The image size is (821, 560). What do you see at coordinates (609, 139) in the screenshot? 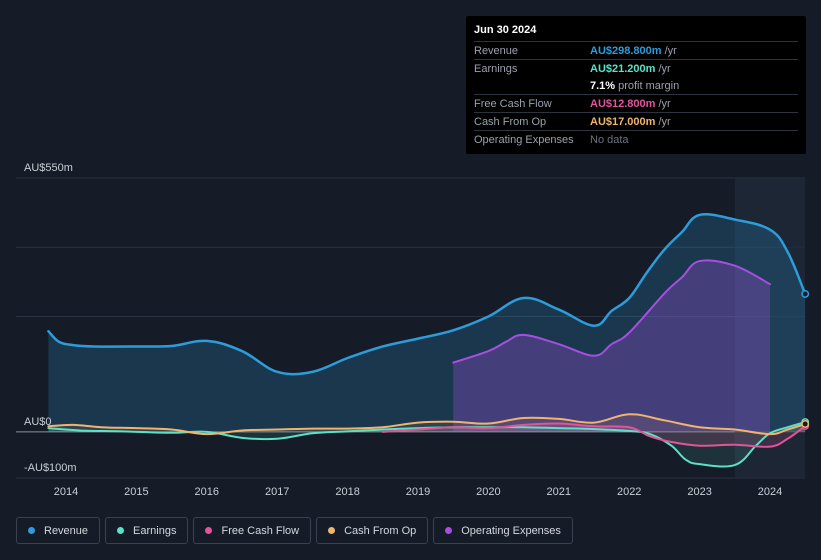
I see `tooltip-value: No data` at bounding box center [609, 139].